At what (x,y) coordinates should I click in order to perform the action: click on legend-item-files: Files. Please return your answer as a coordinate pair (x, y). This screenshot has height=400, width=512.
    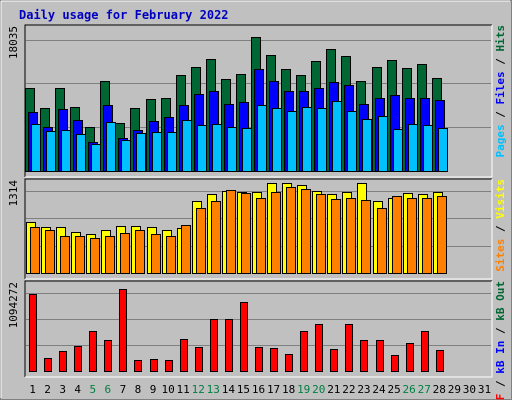
    Looking at the image, I should click on (500, 87).